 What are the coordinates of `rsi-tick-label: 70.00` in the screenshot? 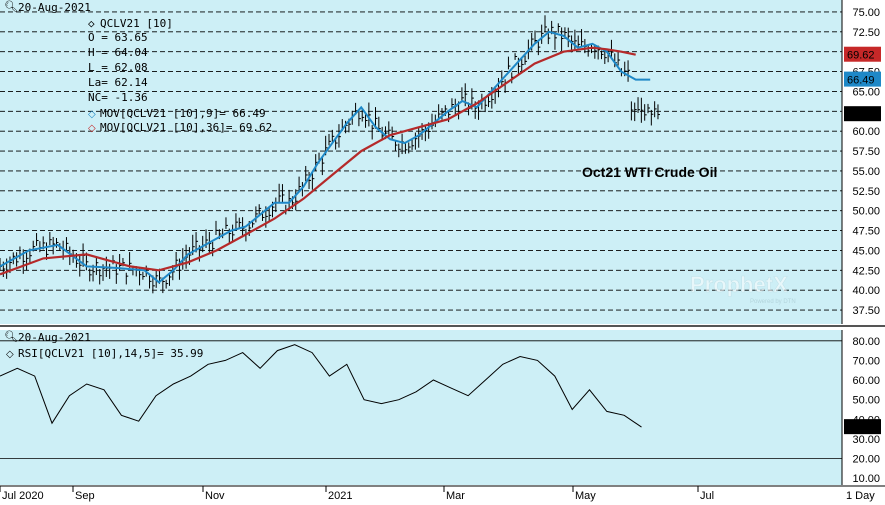 It's located at (866, 361).